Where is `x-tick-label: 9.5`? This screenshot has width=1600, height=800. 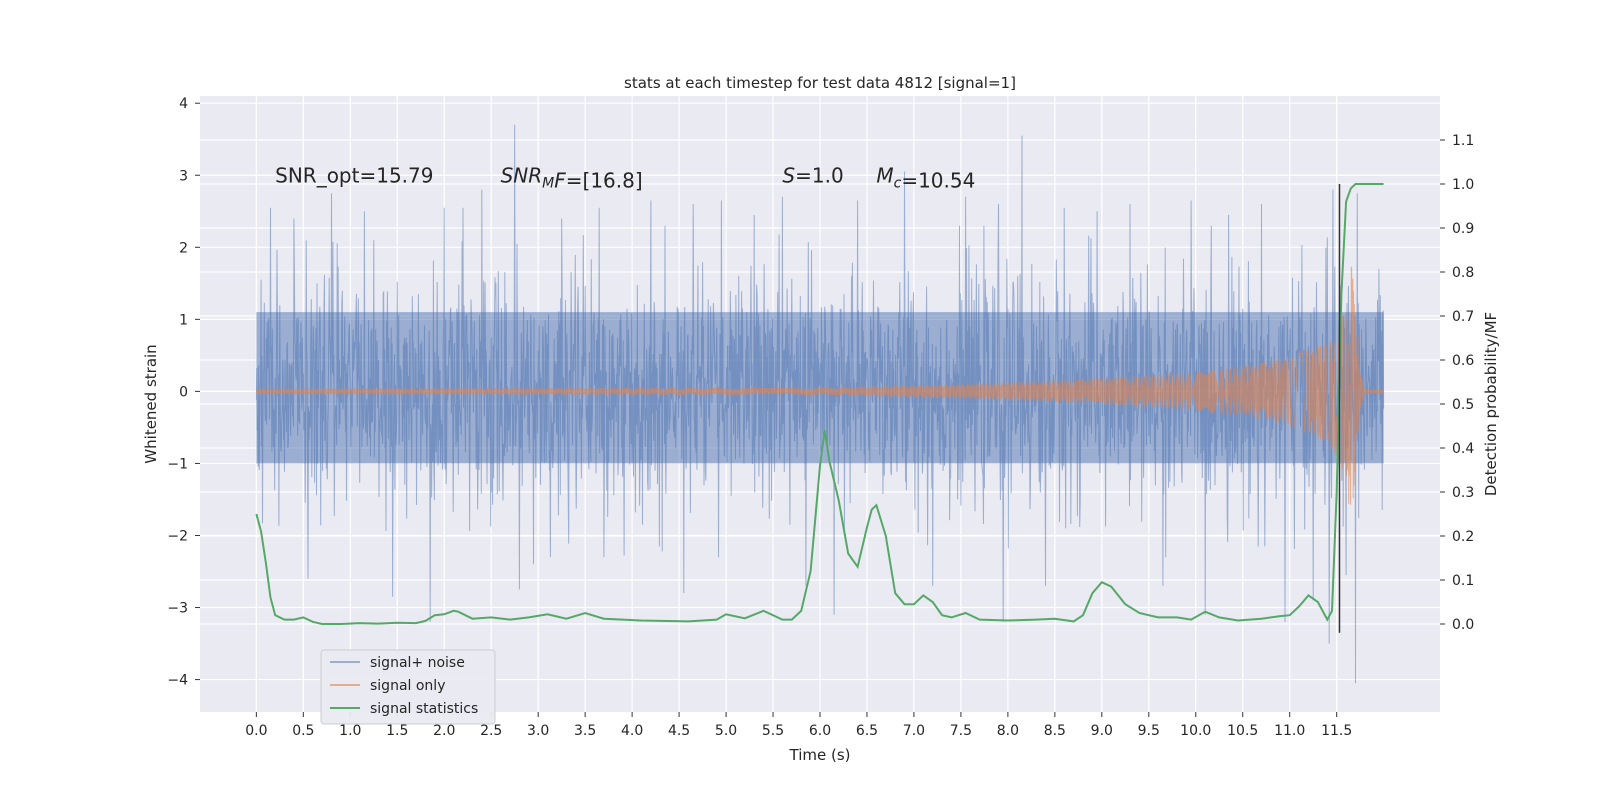 x-tick-label: 9.5 is located at coordinates (1149, 731).